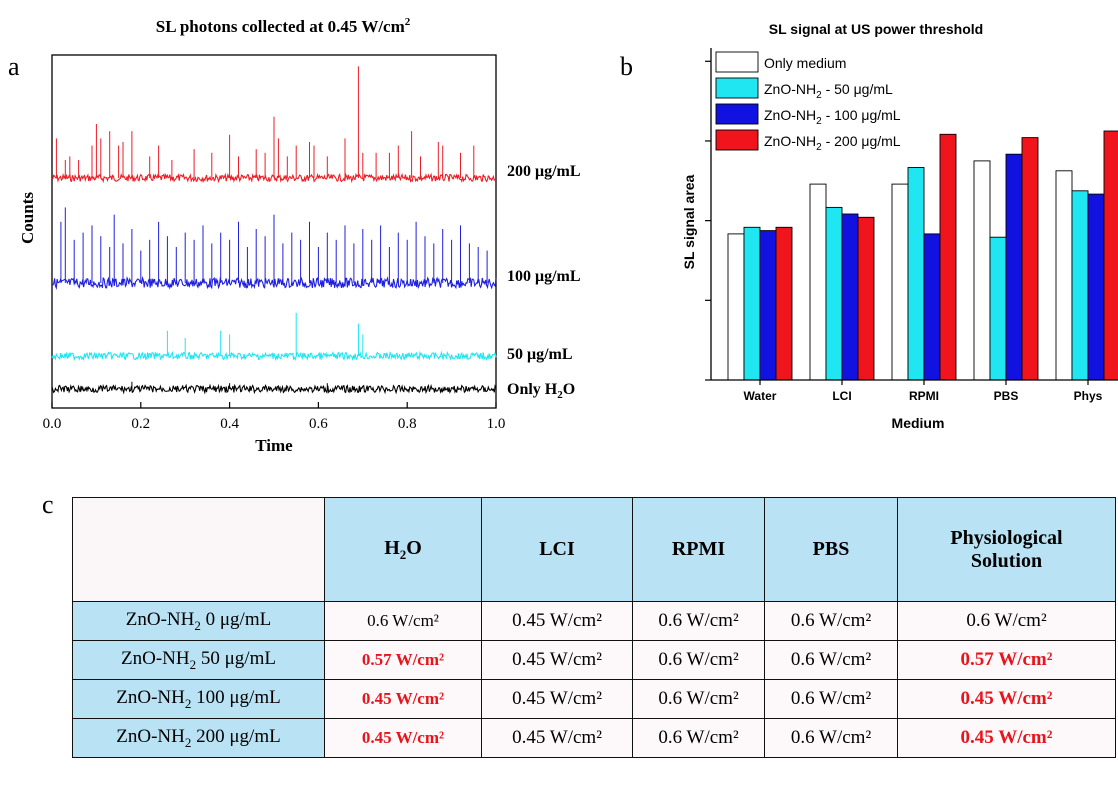 The height and width of the screenshot is (785, 1118). What do you see at coordinates (760, 396) in the screenshot?
I see `category-label: Water` at bounding box center [760, 396].